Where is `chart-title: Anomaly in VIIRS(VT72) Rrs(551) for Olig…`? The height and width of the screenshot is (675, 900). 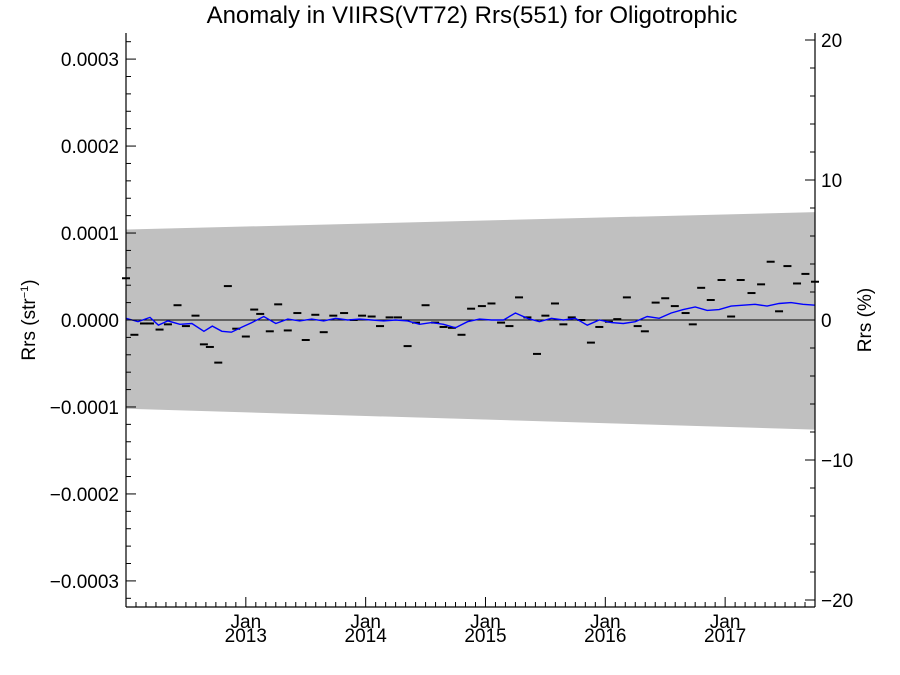 chart-title: Anomaly in VIIRS(VT72) Rrs(551) for Olig… is located at coordinates (472, 15).